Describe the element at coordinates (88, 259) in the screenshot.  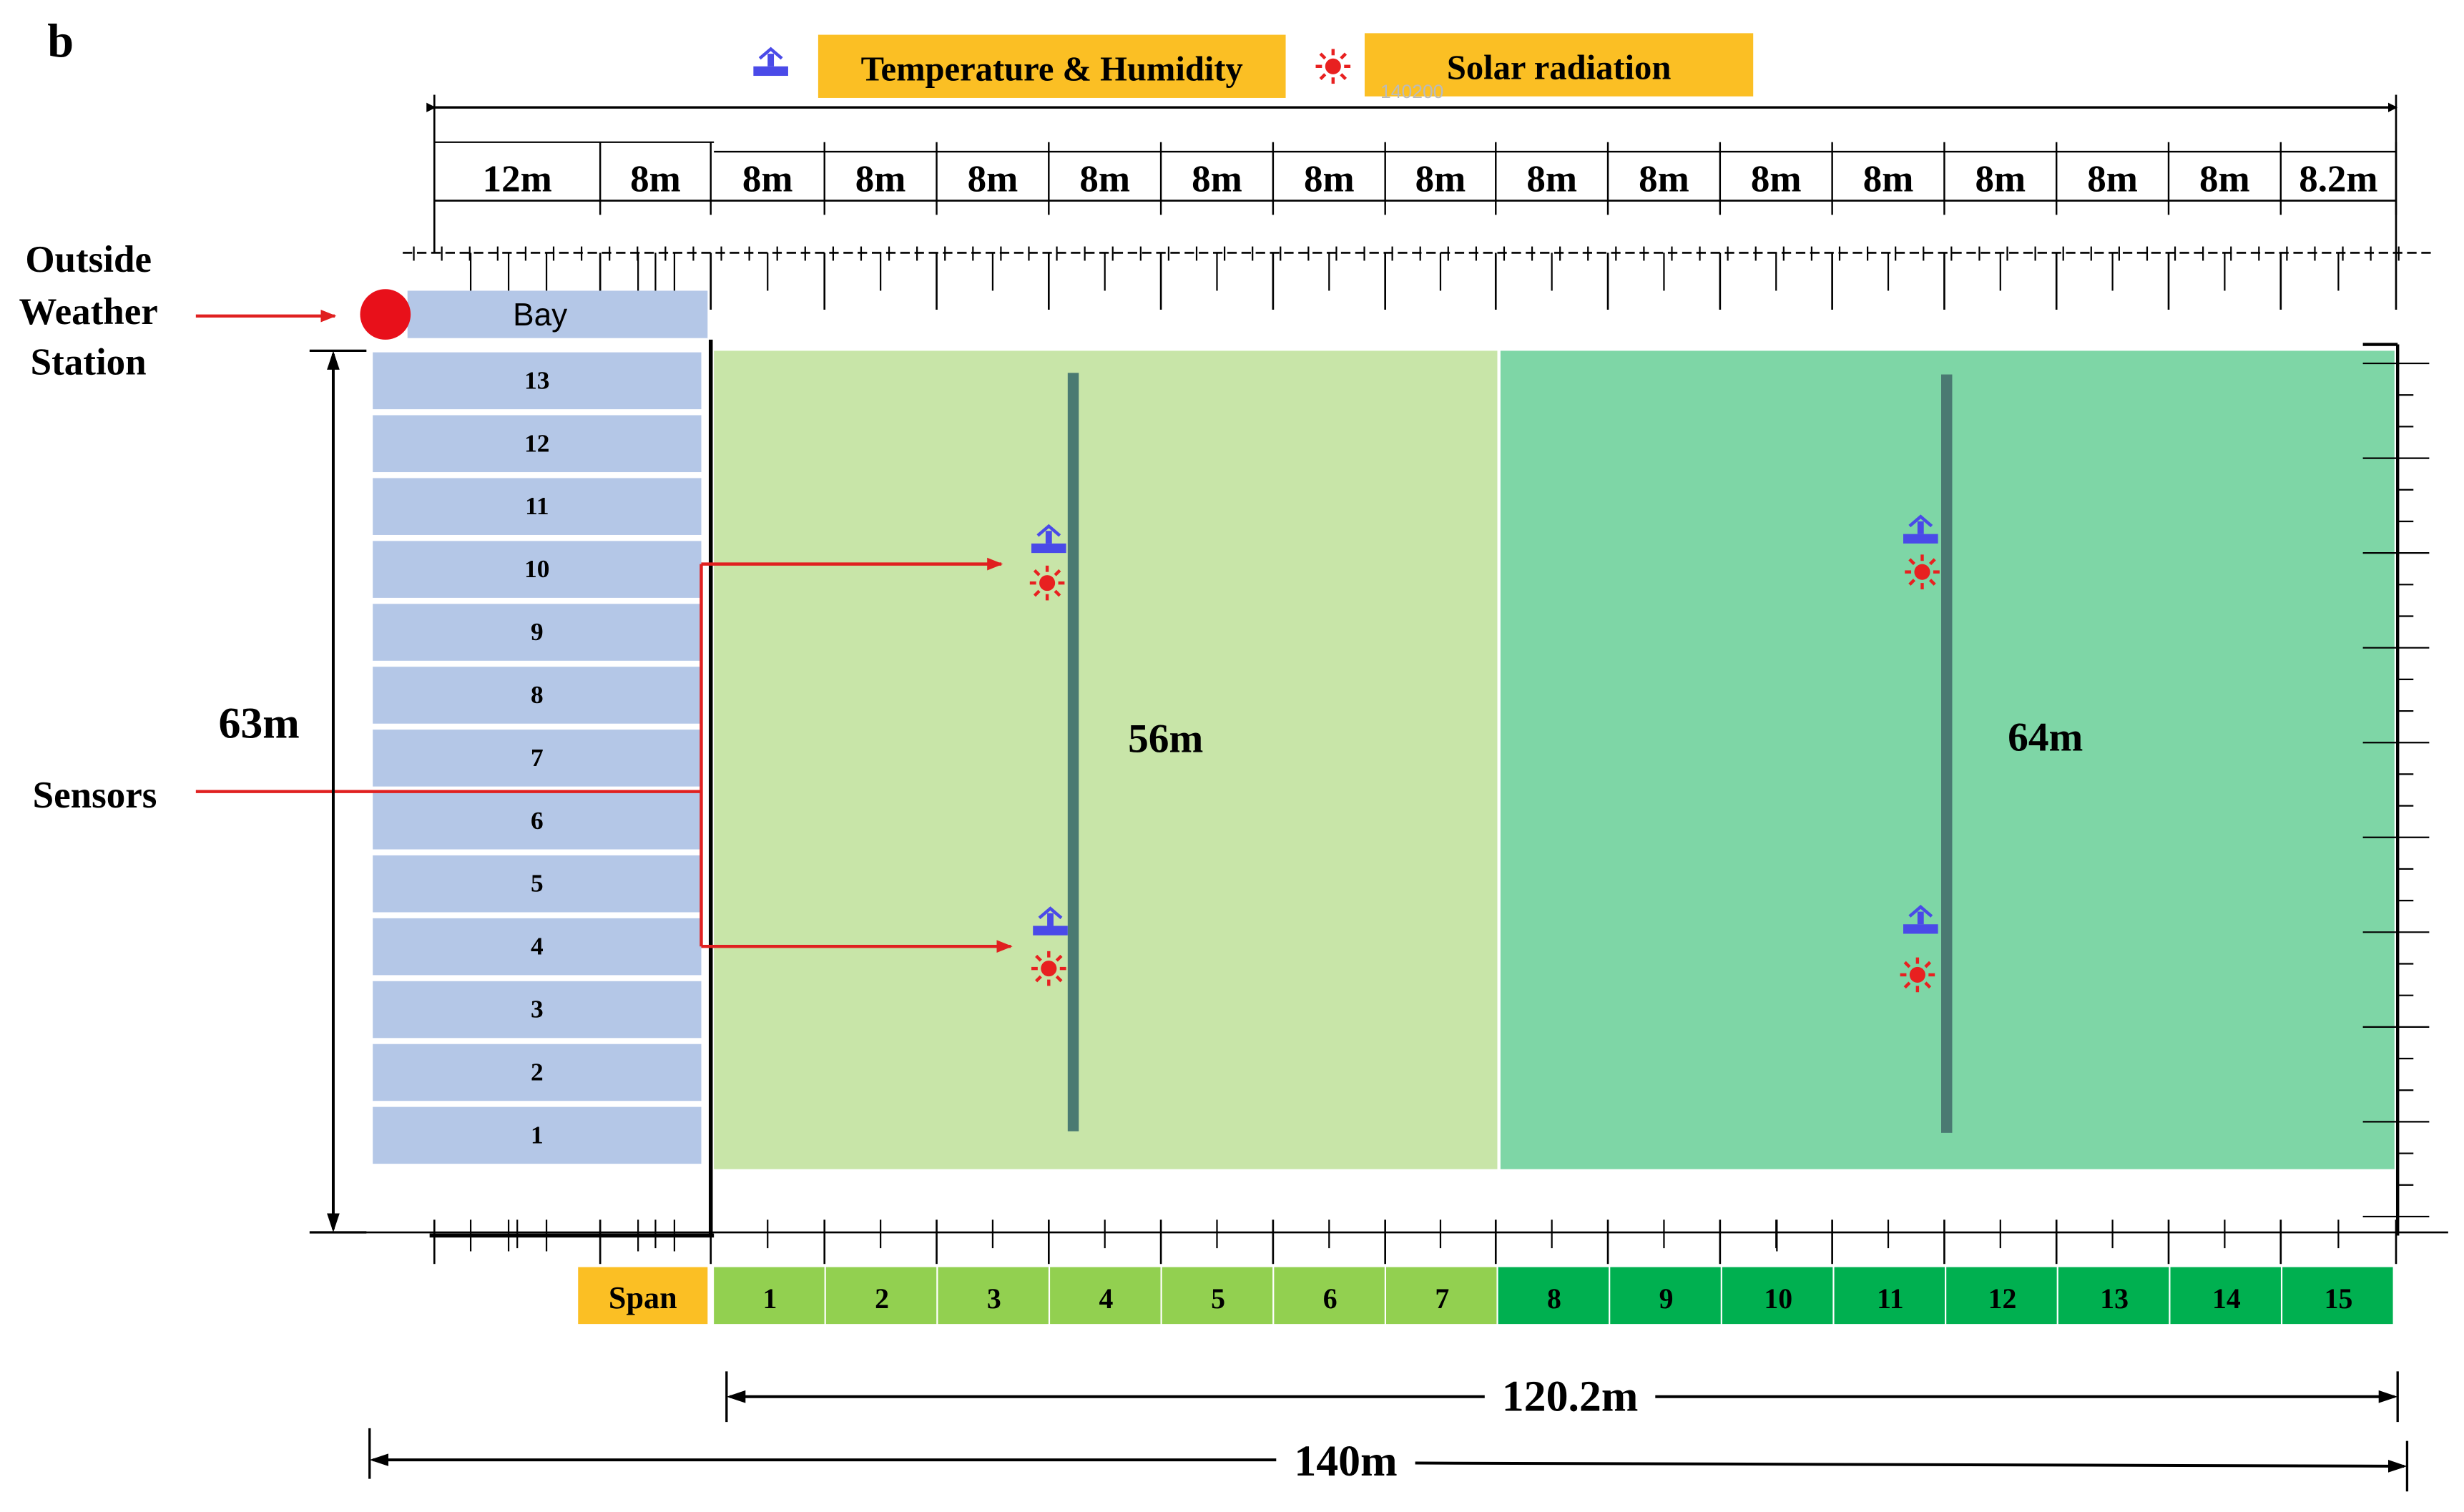
I see `weather-station-label-line1: Outside` at that location.